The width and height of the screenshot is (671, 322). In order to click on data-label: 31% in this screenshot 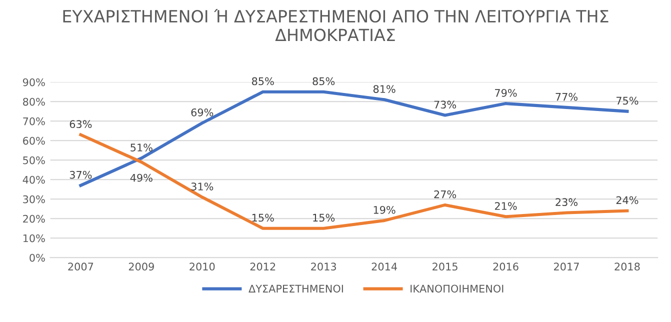, I will do `click(202, 186)`.